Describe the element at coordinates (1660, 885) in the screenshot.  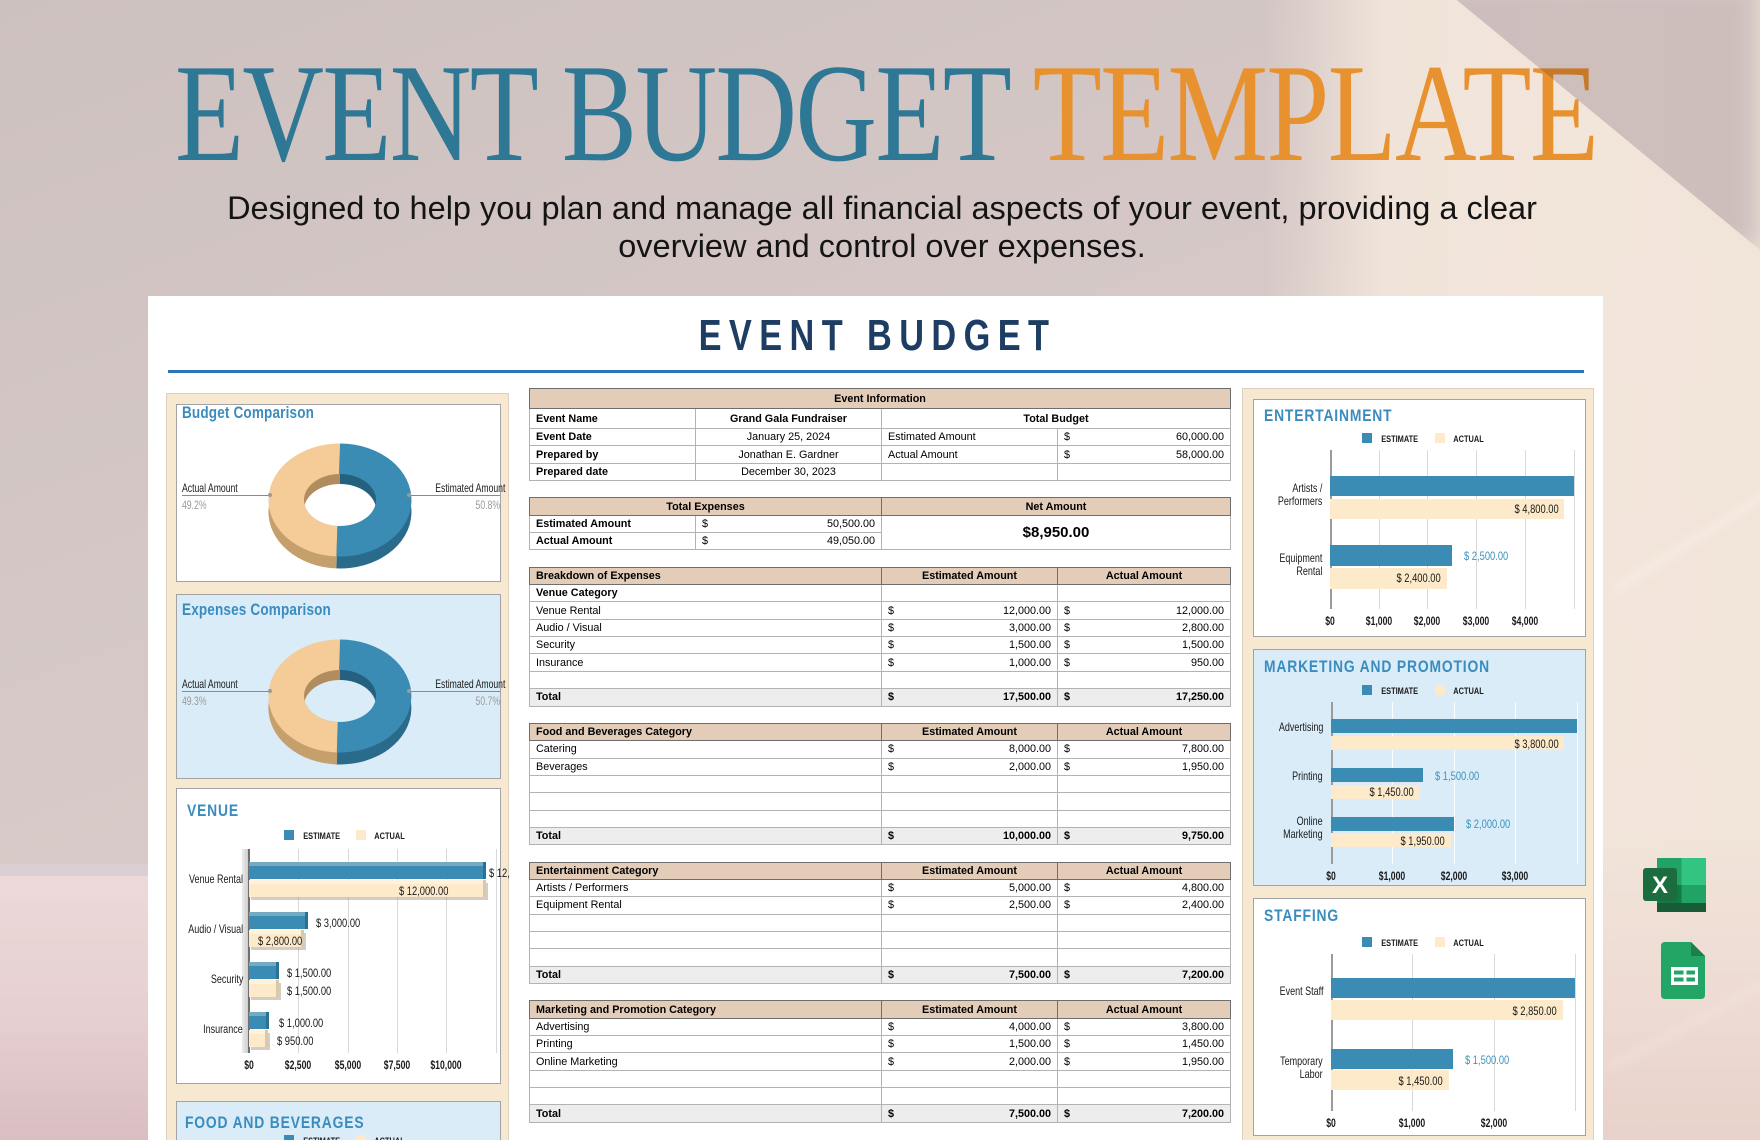
I see `svg-text: X` at that location.